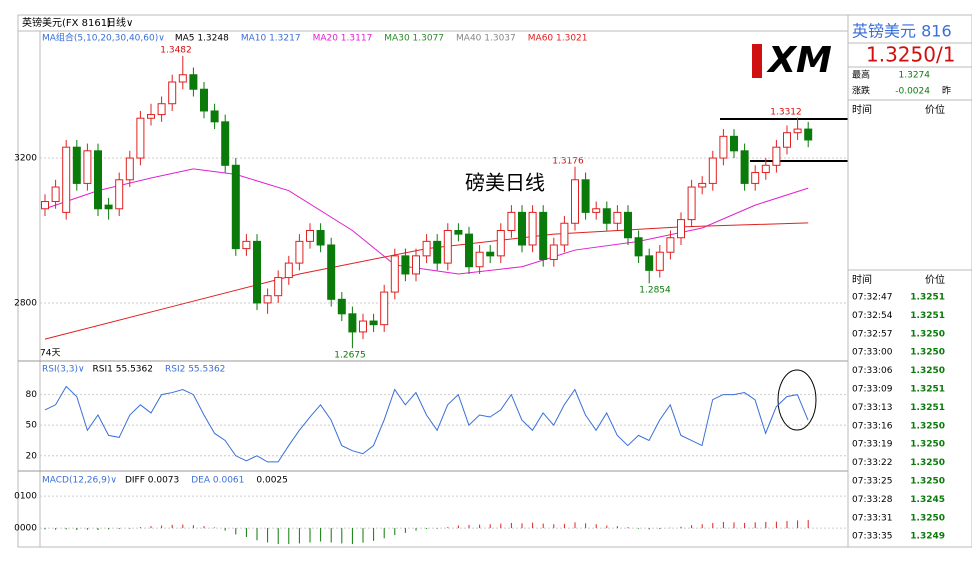  Describe the element at coordinates (25, 529) in the screenshot. I see `y-tick-label: 0000` at that location.